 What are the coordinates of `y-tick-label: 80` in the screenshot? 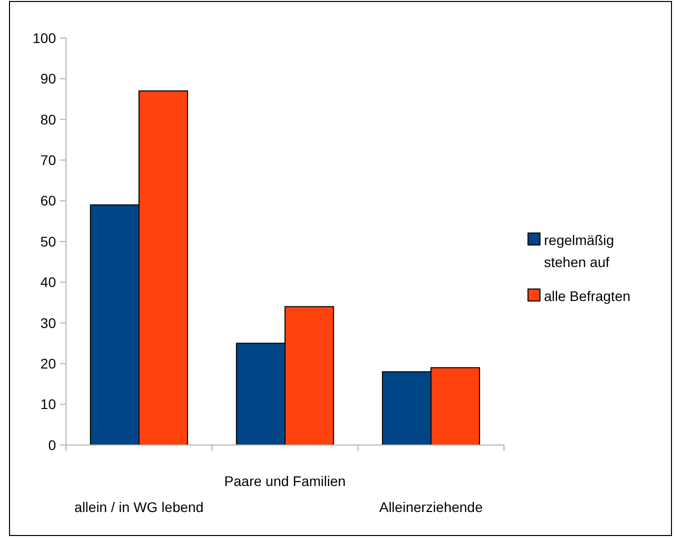 It's located at (48, 119).